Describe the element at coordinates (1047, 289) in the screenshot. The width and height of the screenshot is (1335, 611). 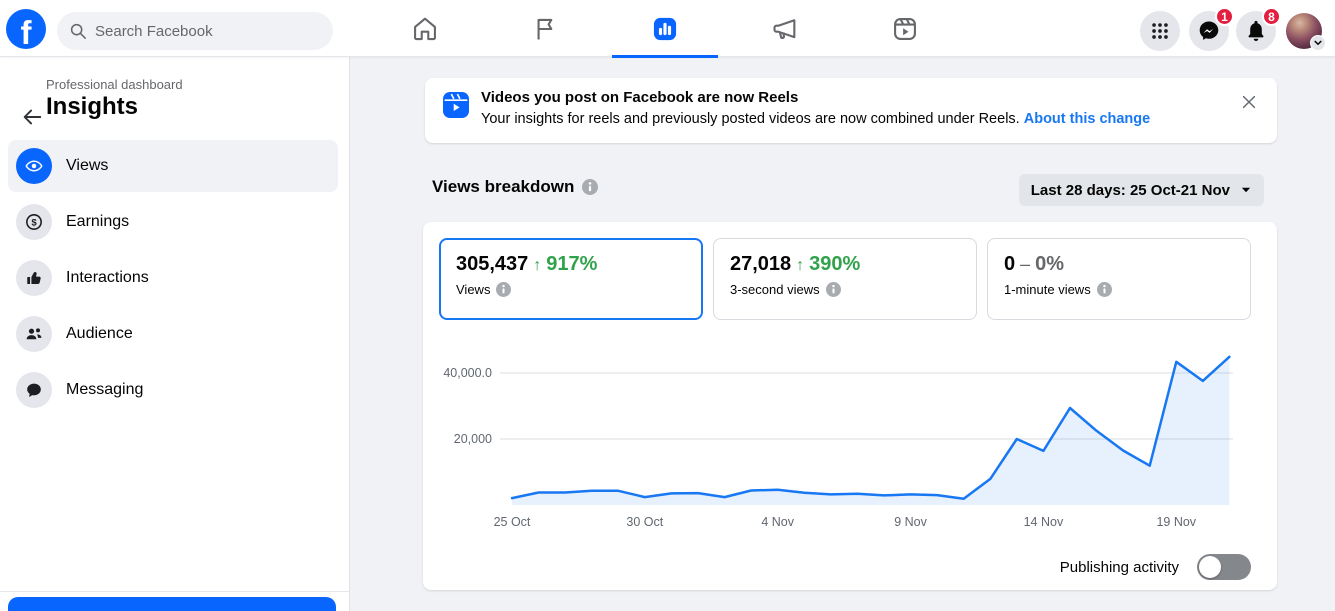
I see `stat-label: 1-minute views` at that location.